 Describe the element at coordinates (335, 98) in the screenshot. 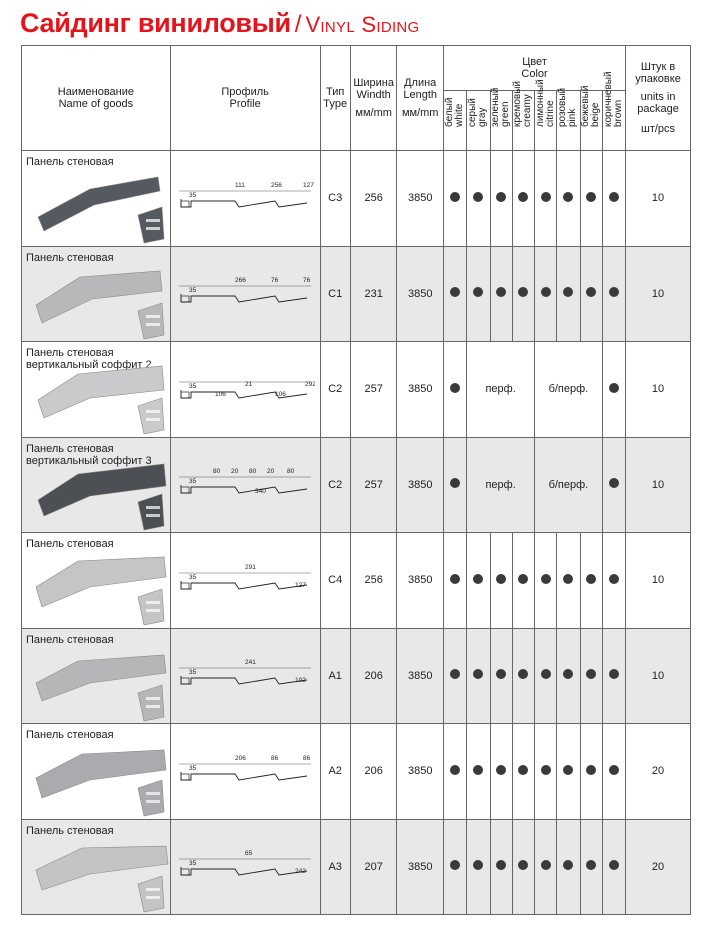

I see `header-type: Тип Type` at that location.